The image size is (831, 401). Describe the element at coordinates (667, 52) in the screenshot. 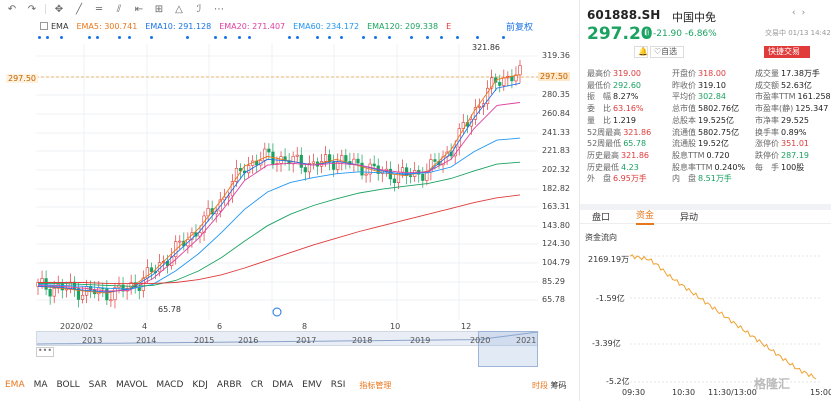

I see `add-favorite-button: ♡自选` at that location.